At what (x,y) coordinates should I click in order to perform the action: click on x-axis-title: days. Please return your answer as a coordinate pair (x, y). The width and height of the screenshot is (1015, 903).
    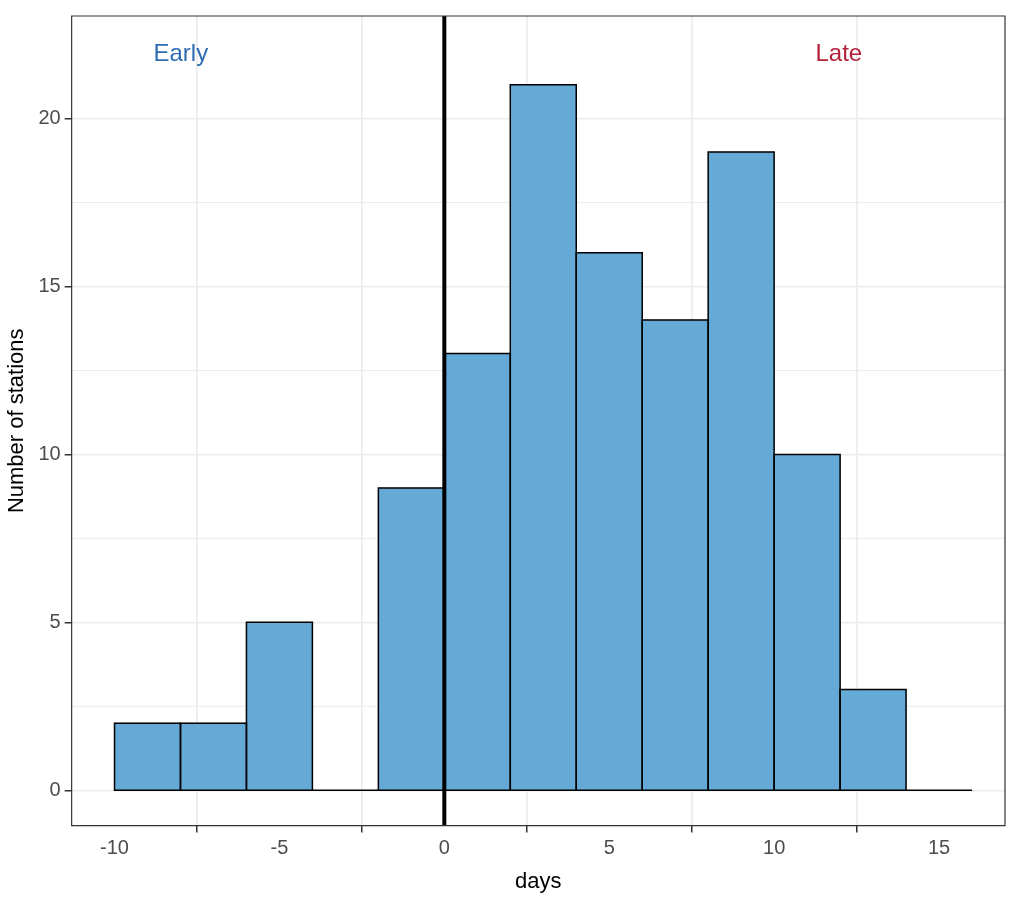
    Looking at the image, I should click on (538, 880).